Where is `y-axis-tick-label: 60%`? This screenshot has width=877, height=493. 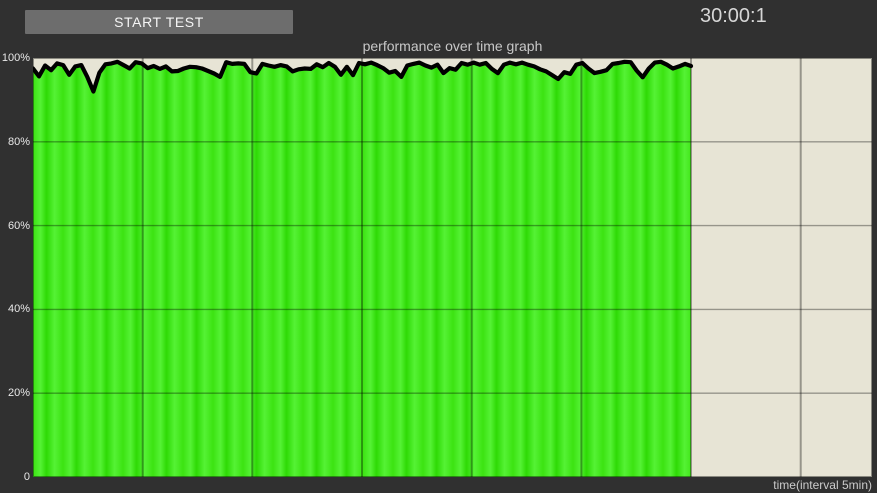
y-axis-tick-label: 60% is located at coordinates (18, 225).